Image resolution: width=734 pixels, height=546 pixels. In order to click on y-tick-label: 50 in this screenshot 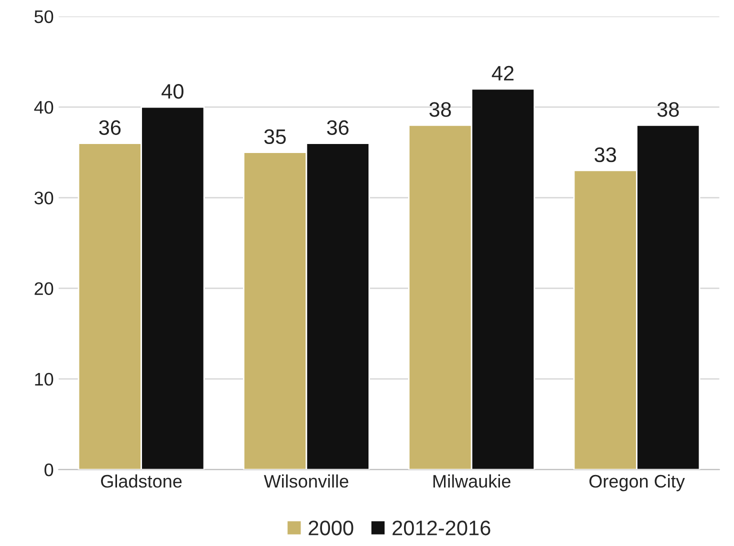, I will do `click(44, 17)`.